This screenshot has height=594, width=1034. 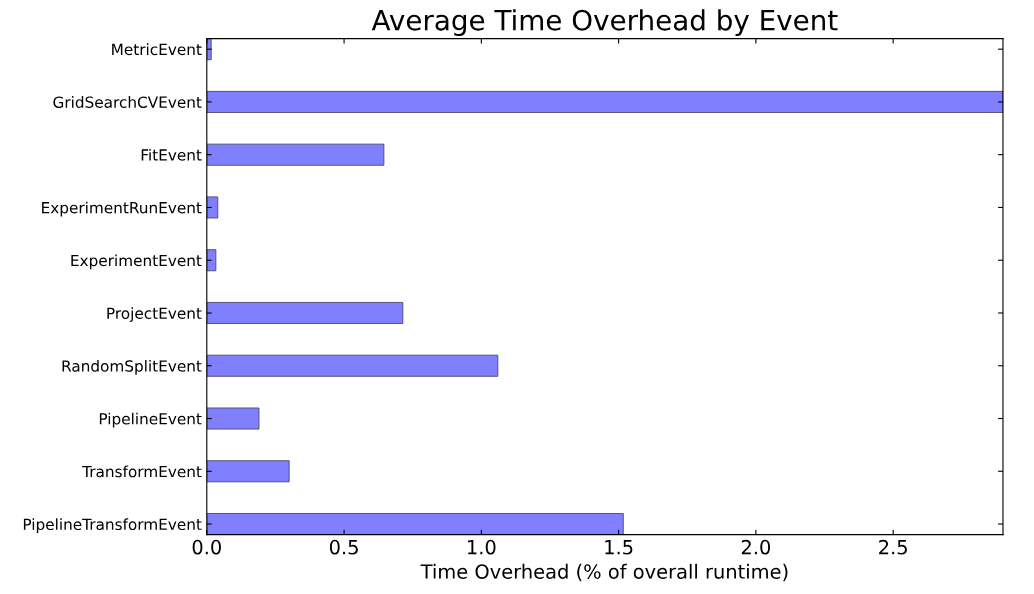 I want to click on y-tick-label: PipelineTransformEvent, so click(x=112, y=526).